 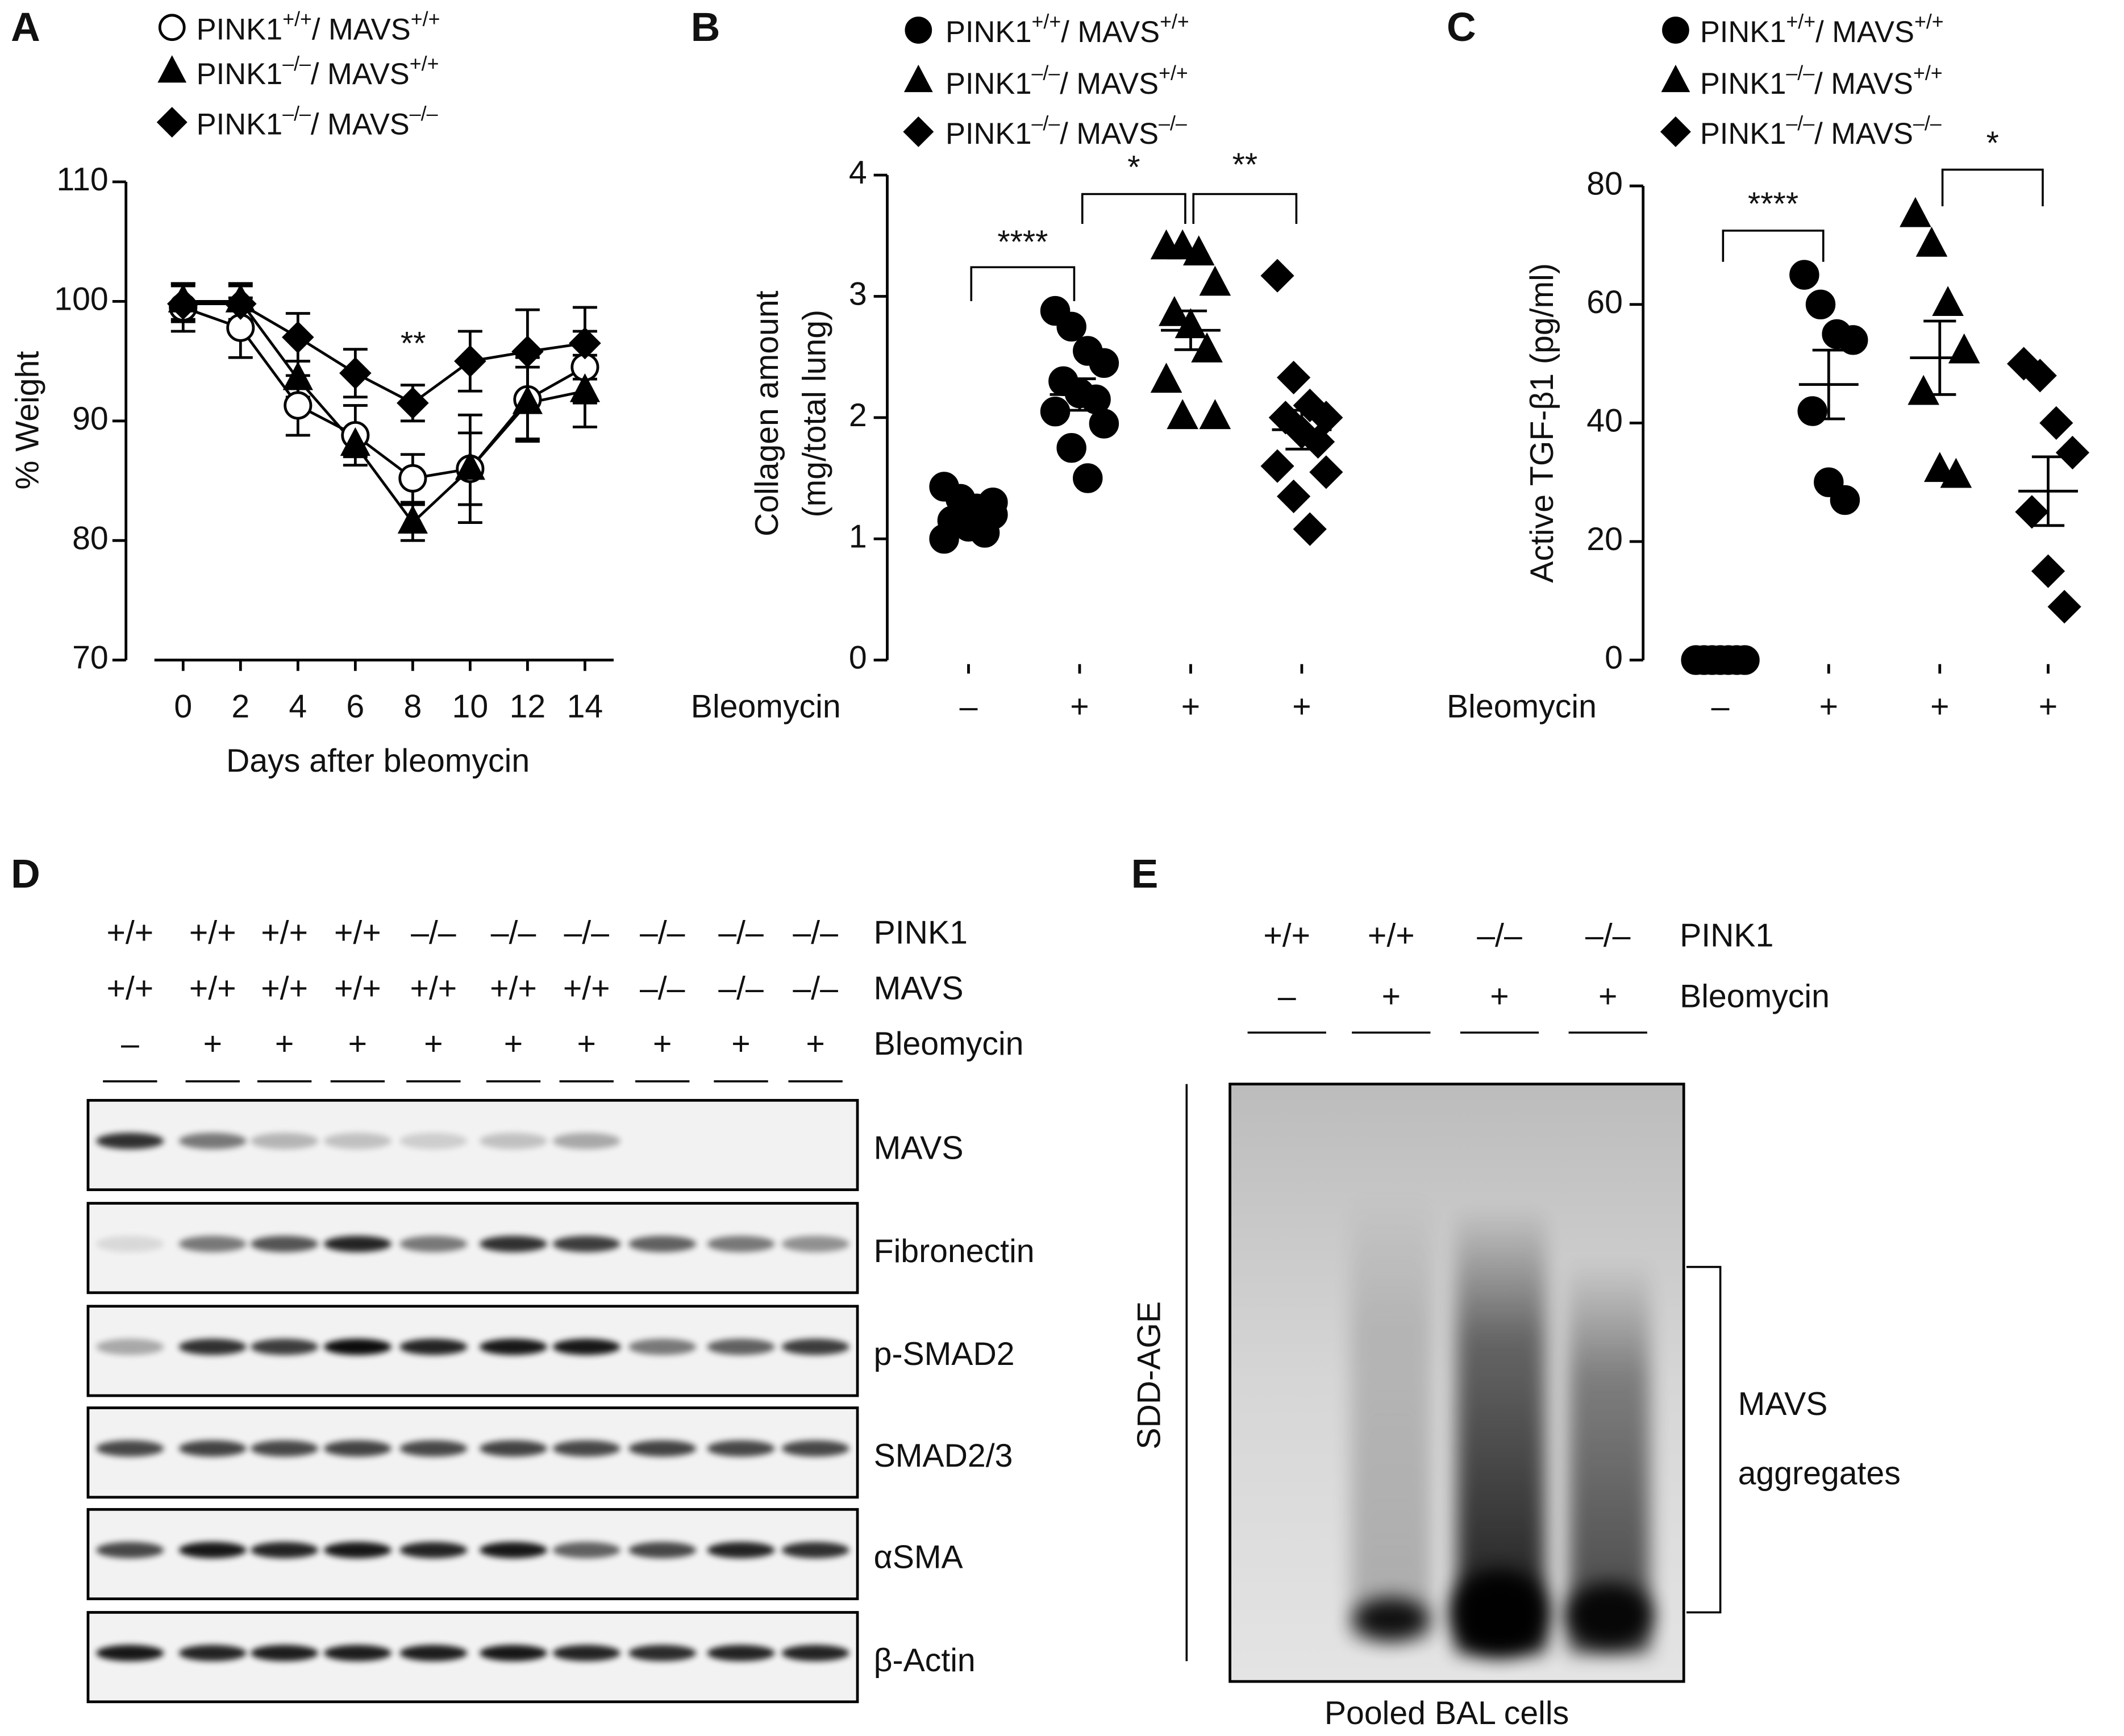 I want to click on y-tick-label: 20, so click(x=1604, y=539).